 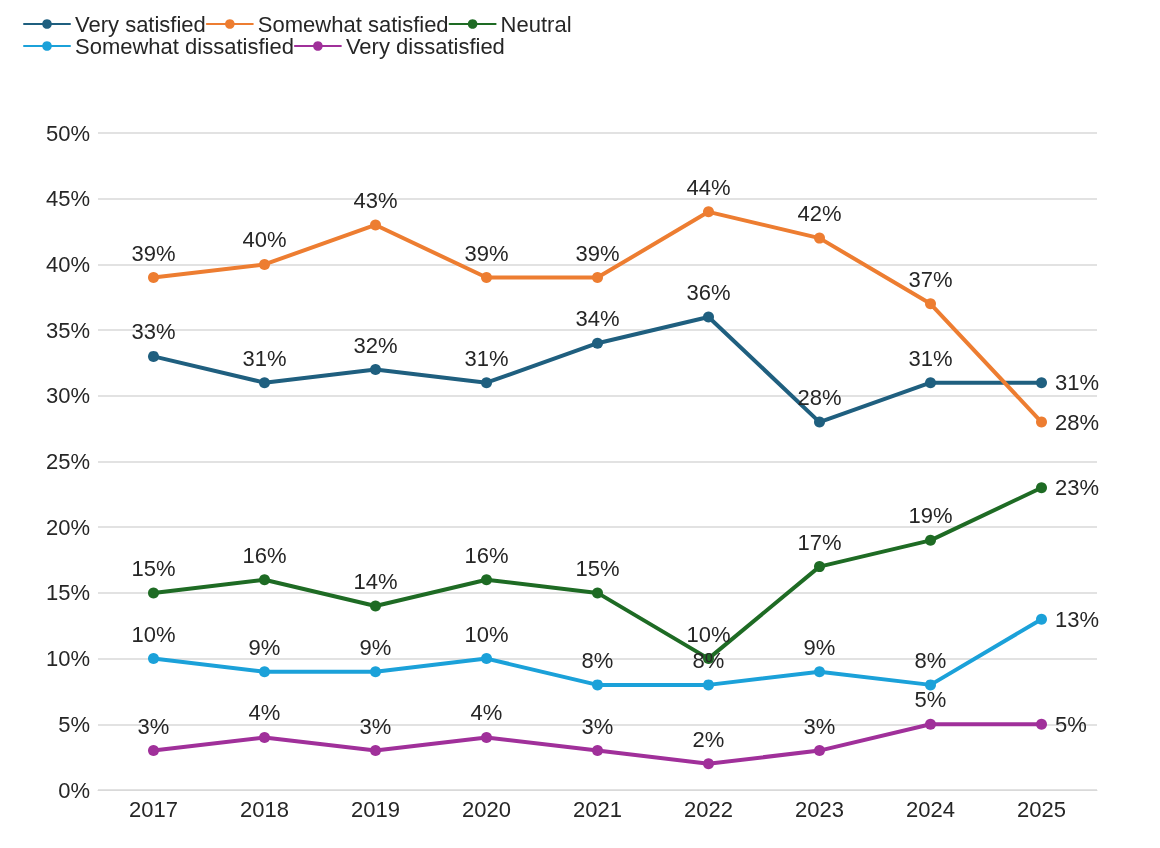 What do you see at coordinates (486, 809) in the screenshot?
I see `x-tick-label: 2020` at bounding box center [486, 809].